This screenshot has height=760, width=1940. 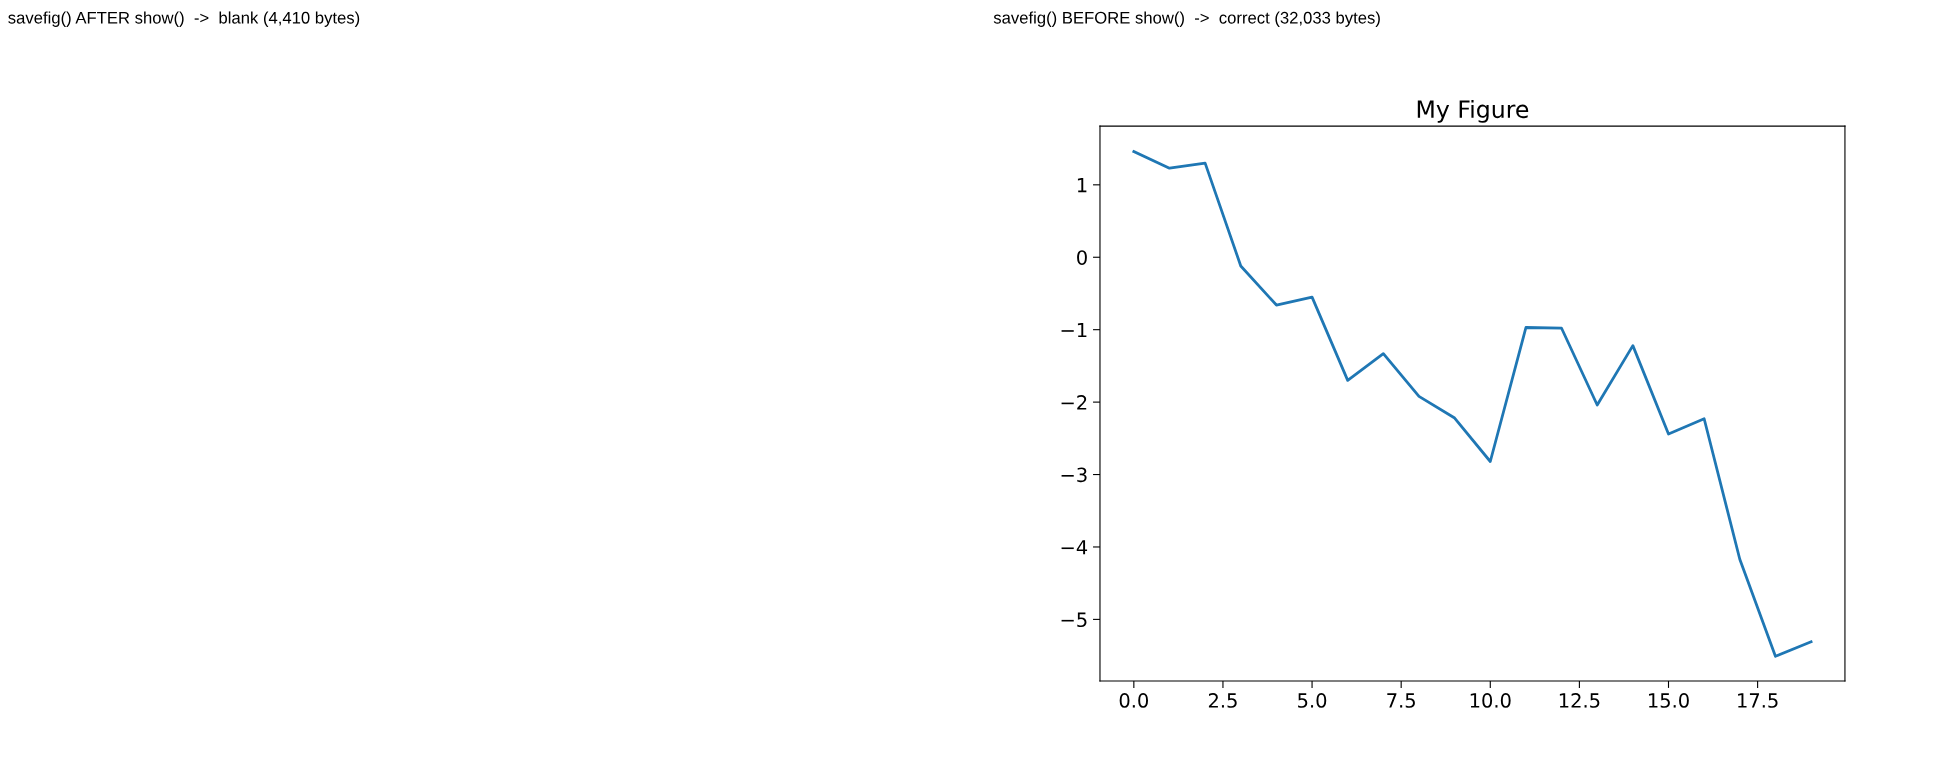 What do you see at coordinates (1401, 700) in the screenshot?
I see `x-tick-label: 7.5` at bounding box center [1401, 700].